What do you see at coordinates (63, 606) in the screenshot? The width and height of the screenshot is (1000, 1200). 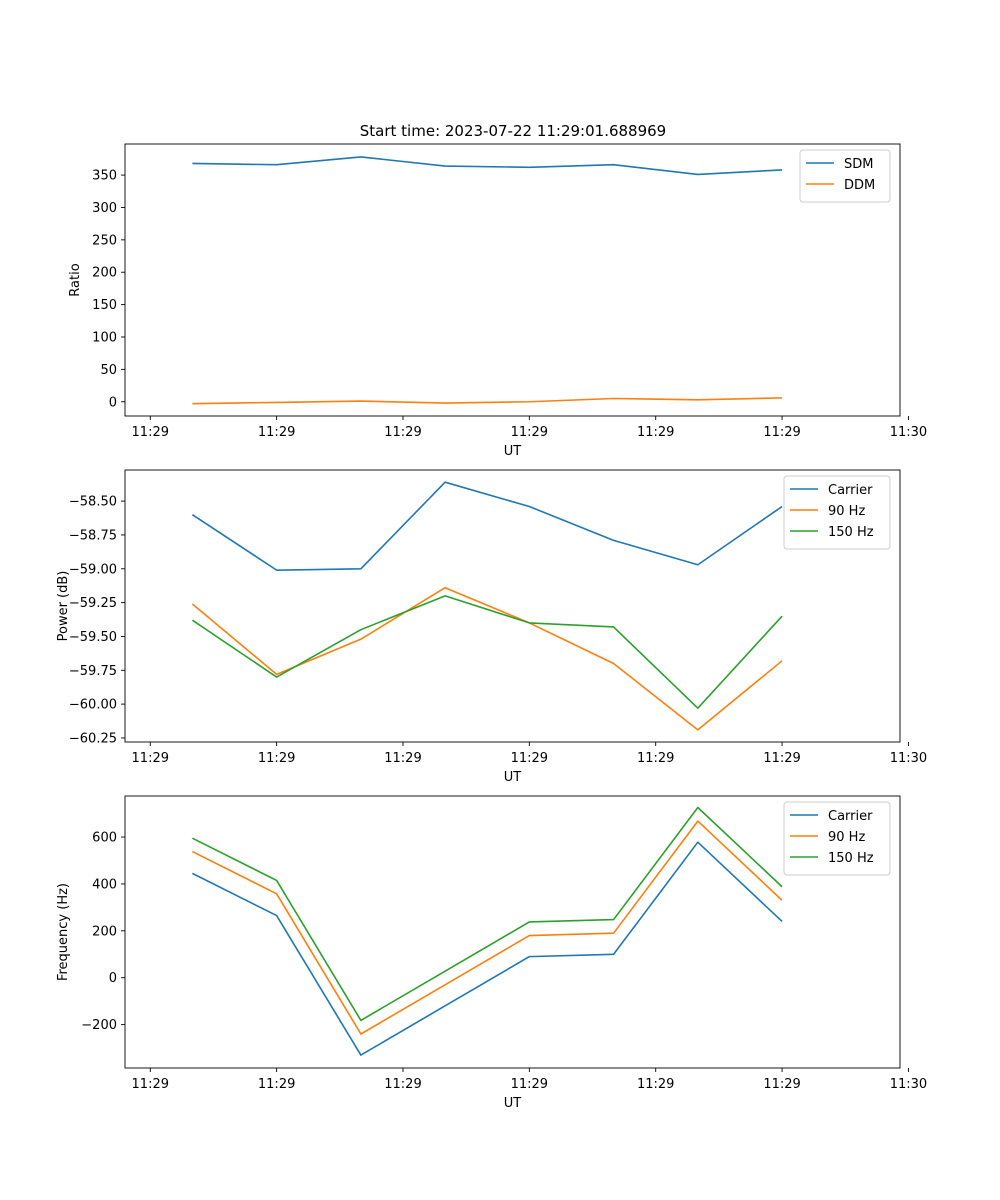 I see `y-axis-label: Power (dB)` at bounding box center [63, 606].